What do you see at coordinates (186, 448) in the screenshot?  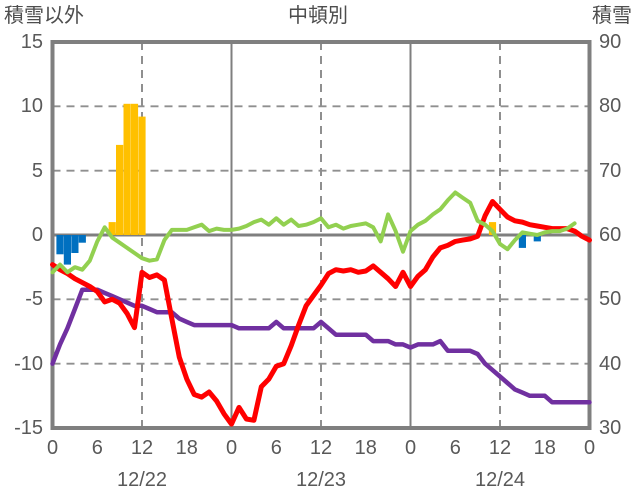 I see `x-tick-h18: 18` at bounding box center [186, 448].